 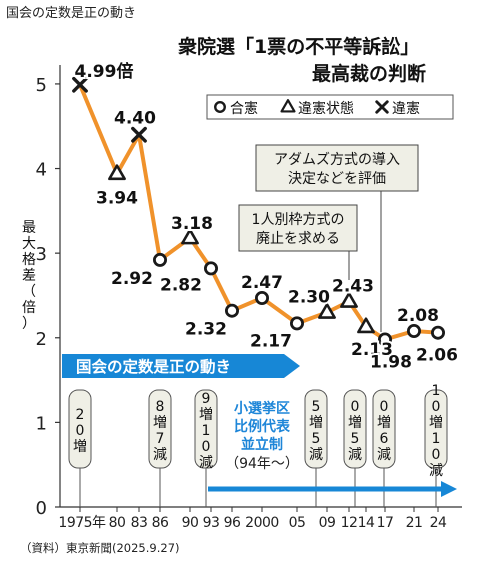 What do you see at coordinates (41, 254) in the screenshot?
I see `y-tick-label-3: 3` at bounding box center [41, 254].